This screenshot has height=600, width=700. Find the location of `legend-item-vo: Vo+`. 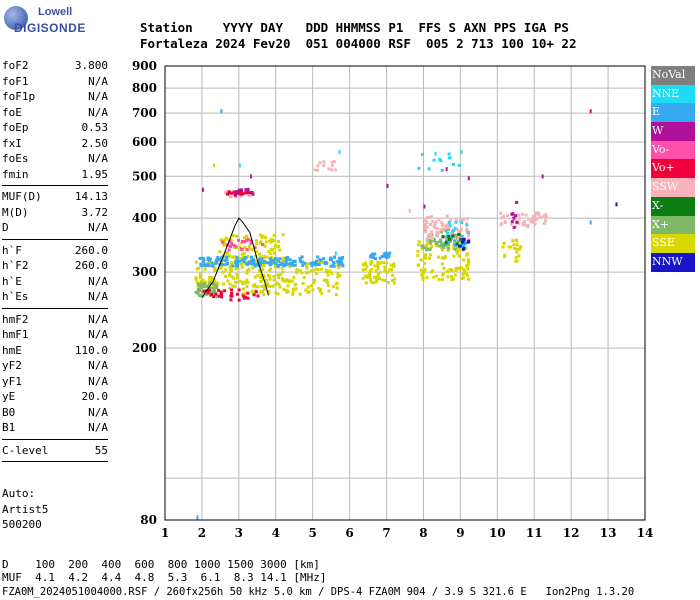

legend-item-vo: Vo+ is located at coordinates (673, 169).